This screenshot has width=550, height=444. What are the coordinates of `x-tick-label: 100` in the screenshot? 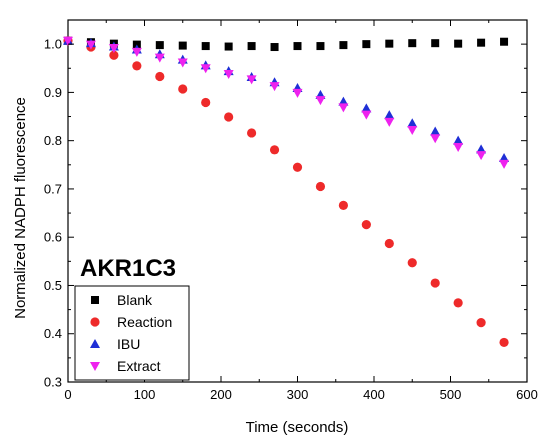 It's located at (145, 394).